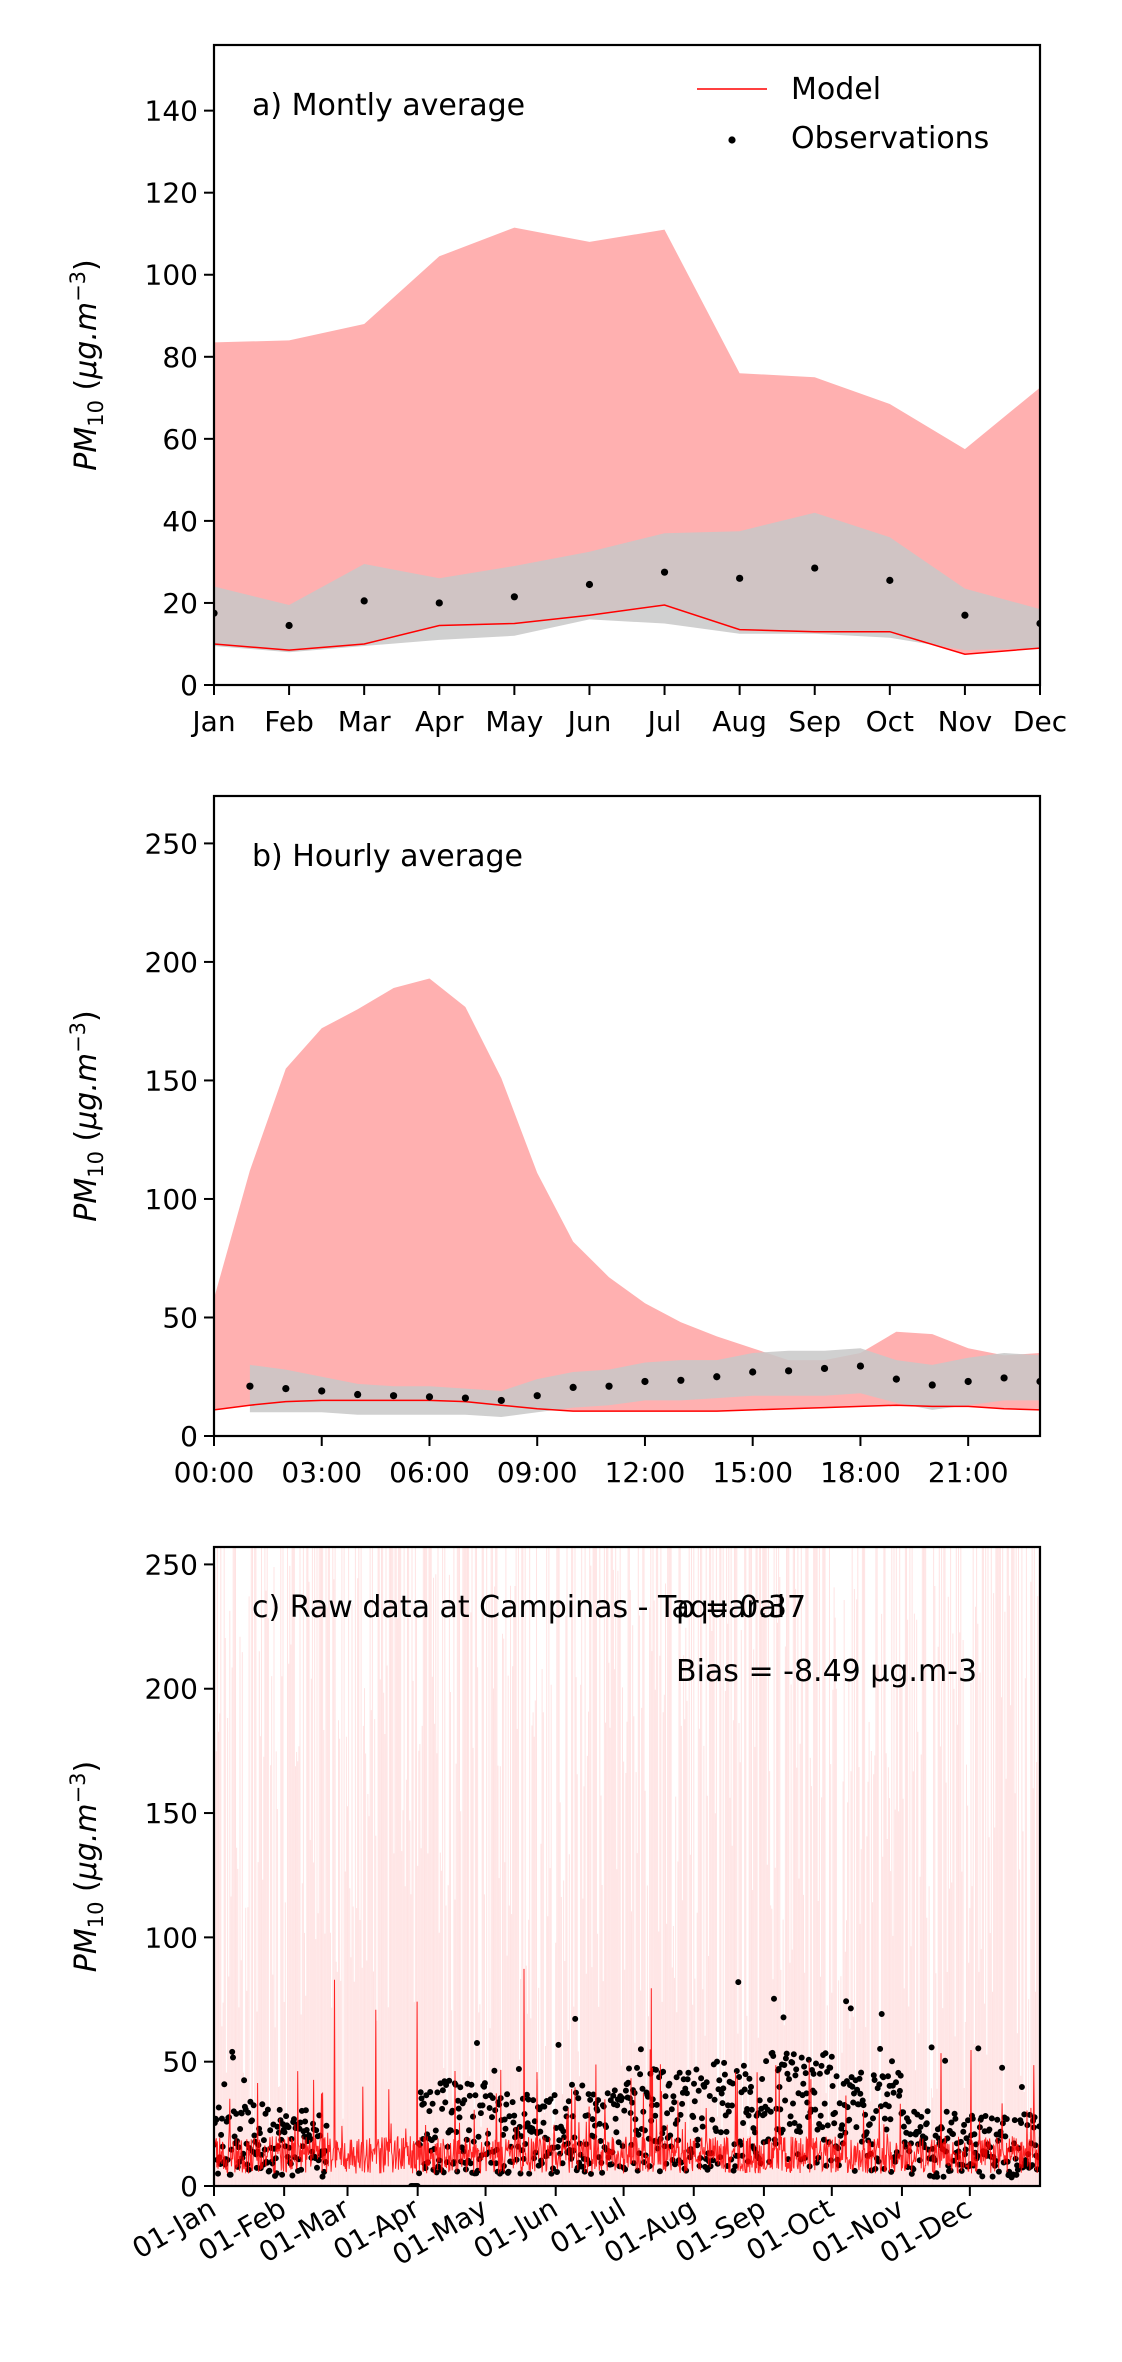 This screenshot has width=1122, height=2362. I want to click on x-tick-label: May, so click(514, 721).